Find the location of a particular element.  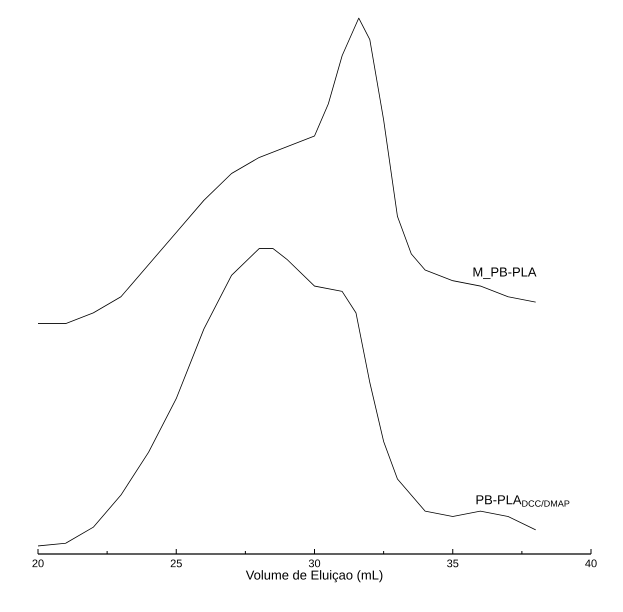

x-tick-label: 40 is located at coordinates (591, 564).